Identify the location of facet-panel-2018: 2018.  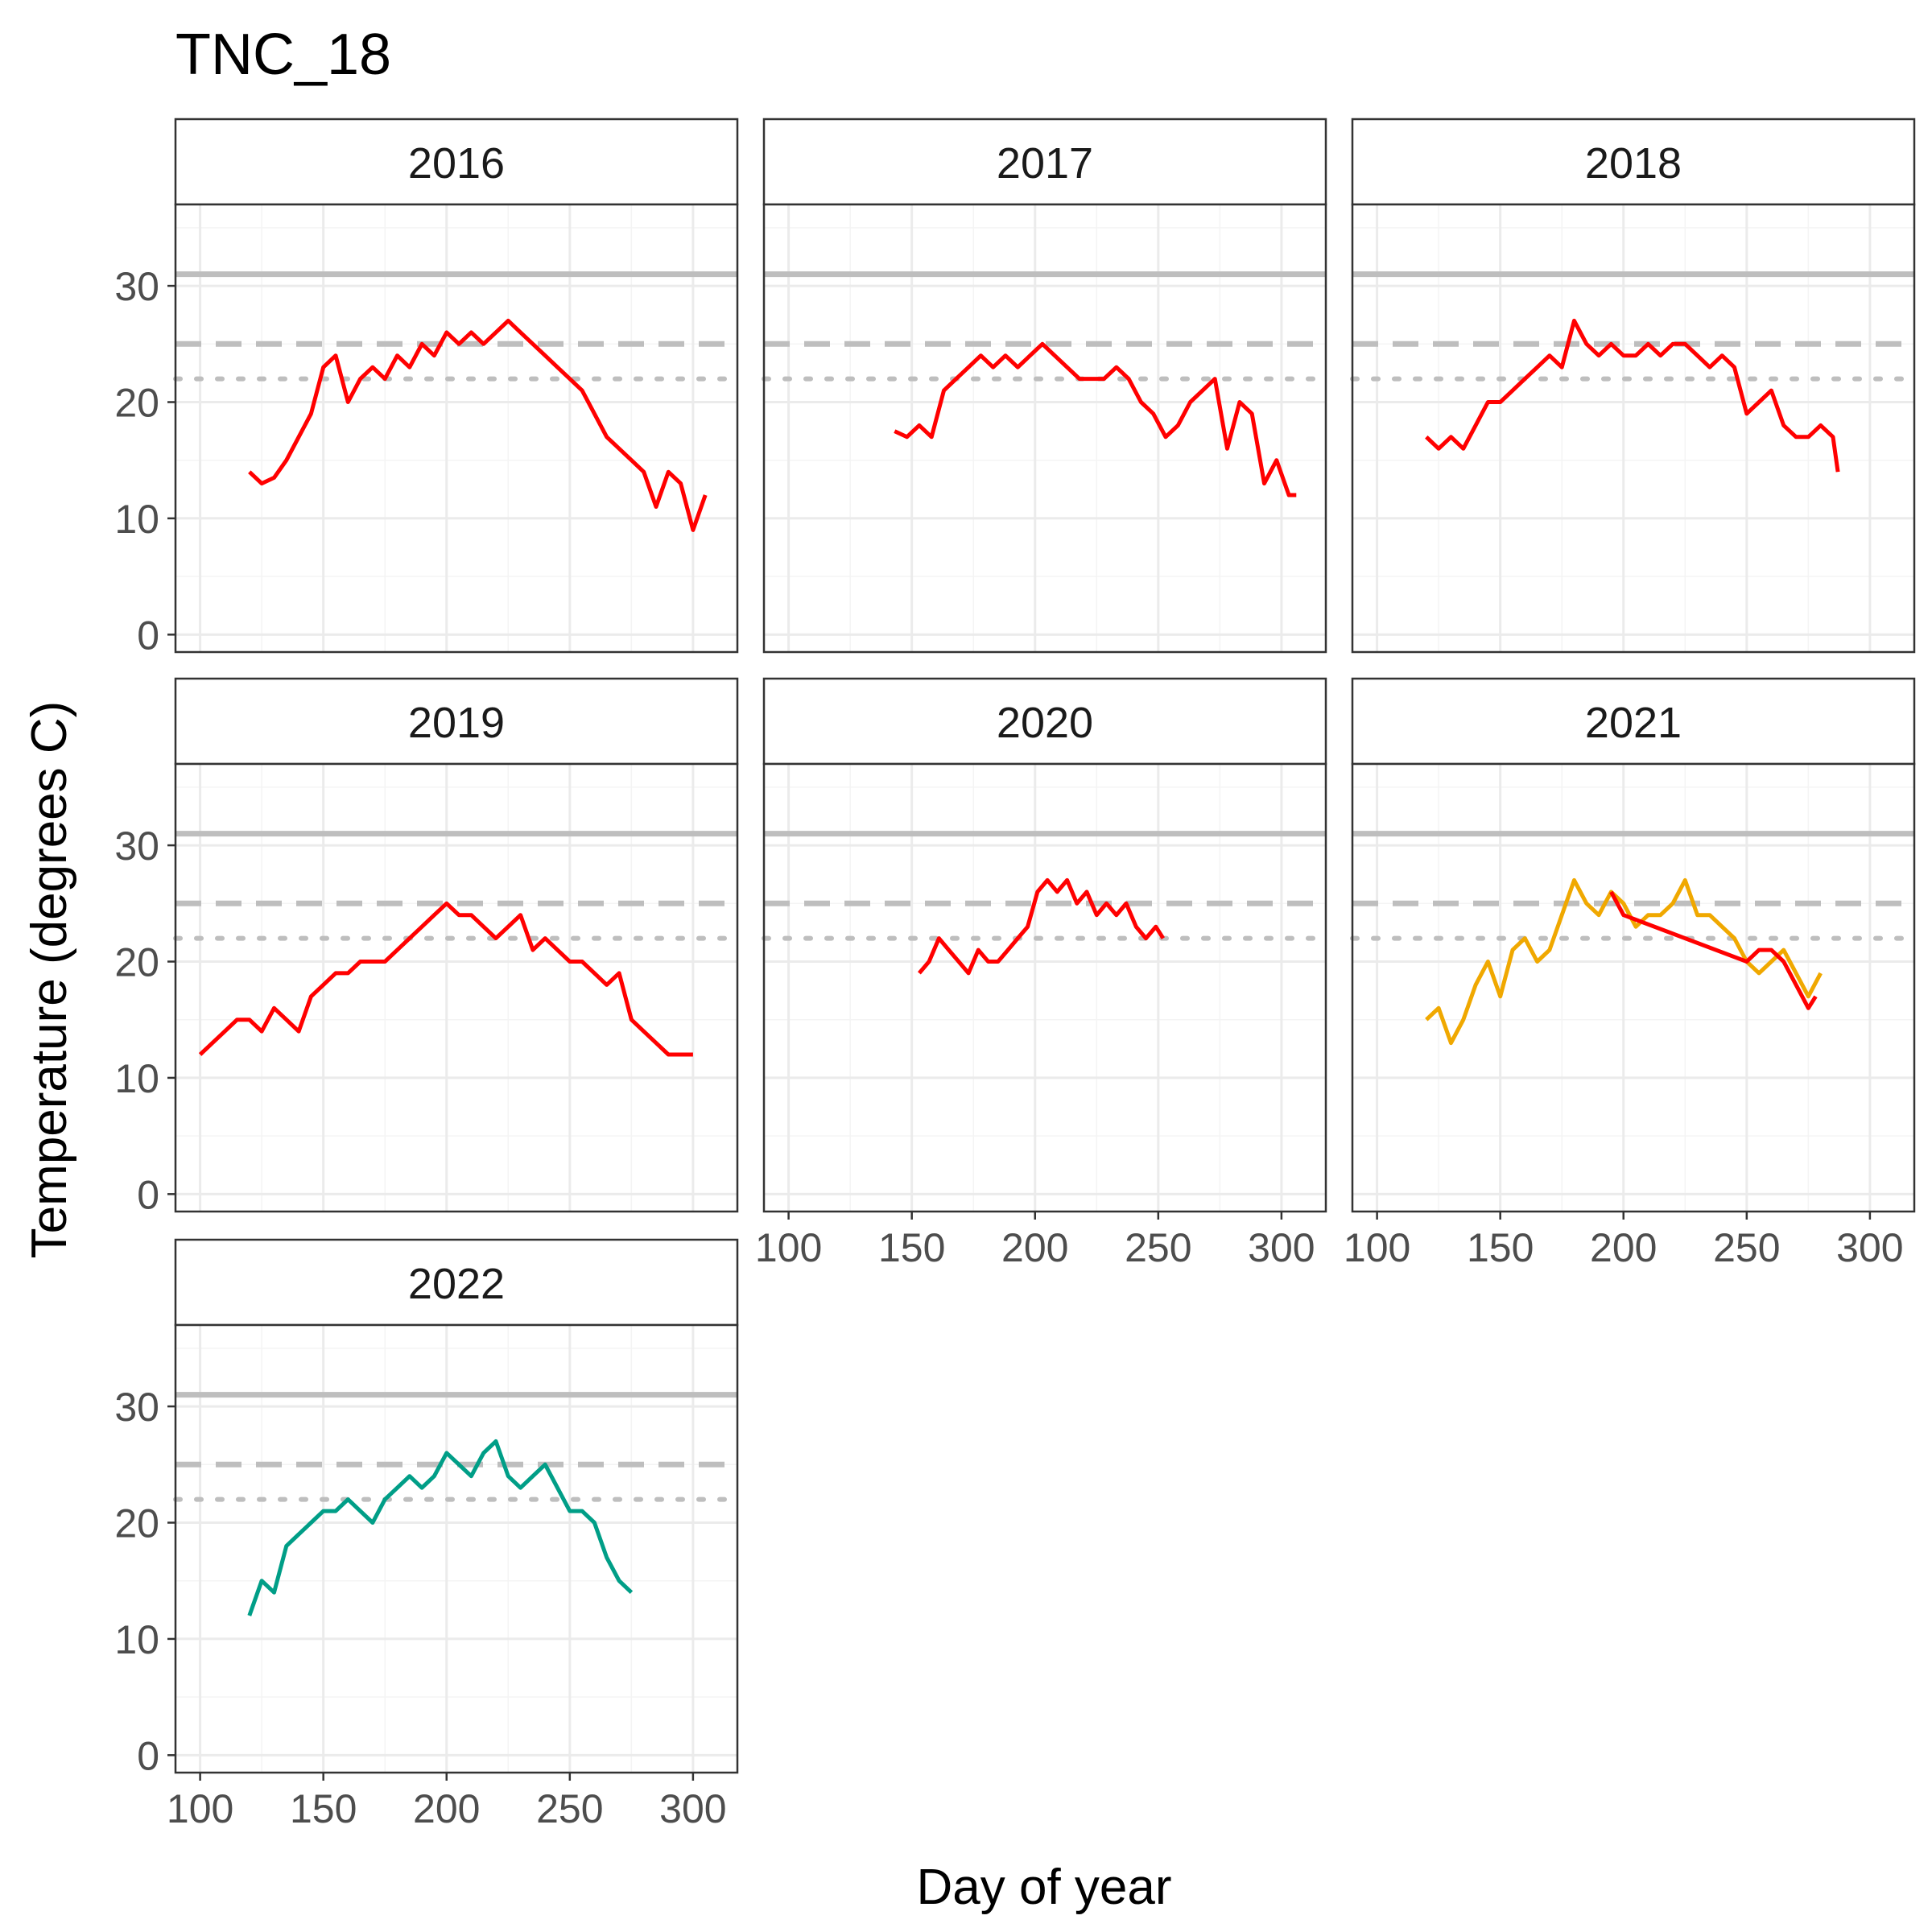
(1633, 386).